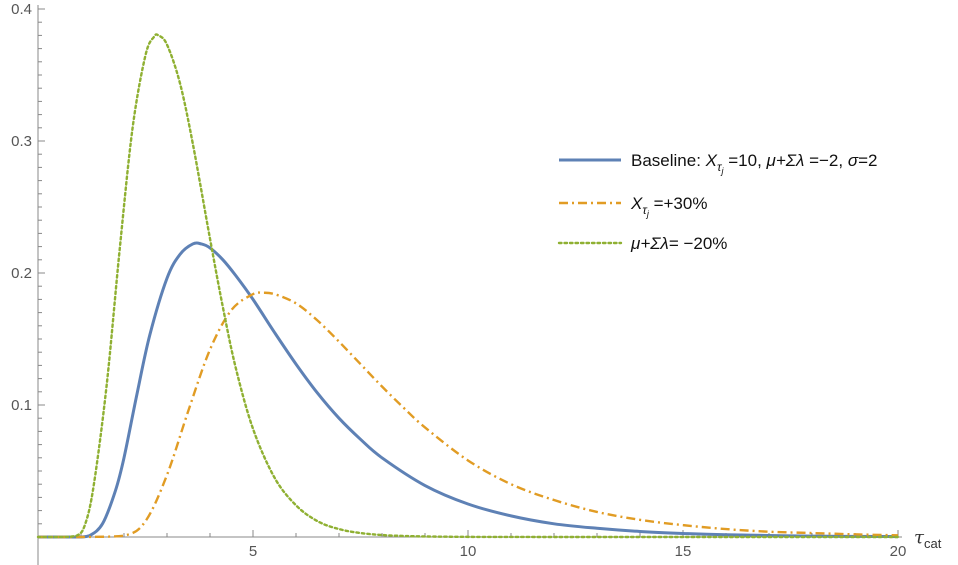  I want to click on x-axis-label-subscript: cat, so click(933, 543).